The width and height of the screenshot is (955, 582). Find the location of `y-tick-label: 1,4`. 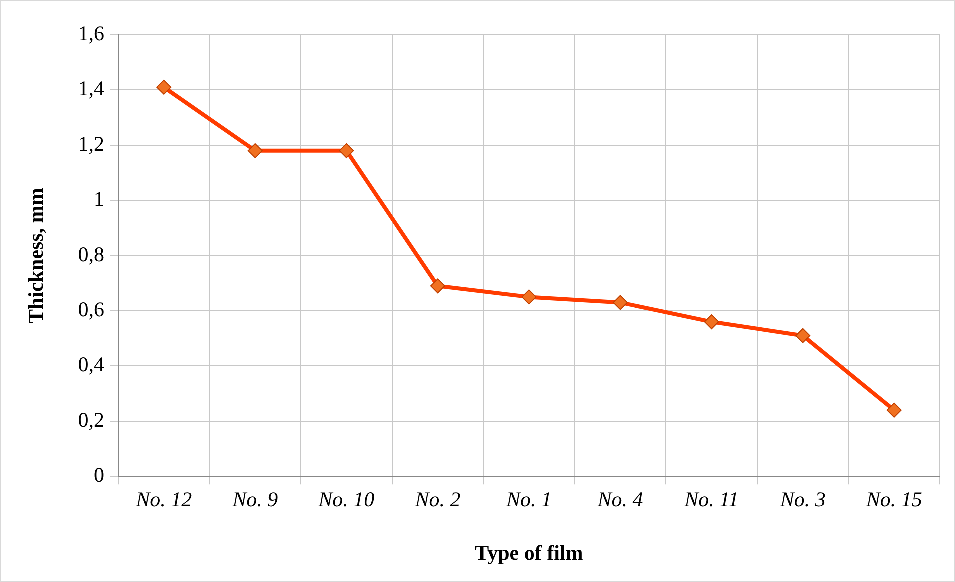

y-tick-label: 1,4 is located at coordinates (91, 88).